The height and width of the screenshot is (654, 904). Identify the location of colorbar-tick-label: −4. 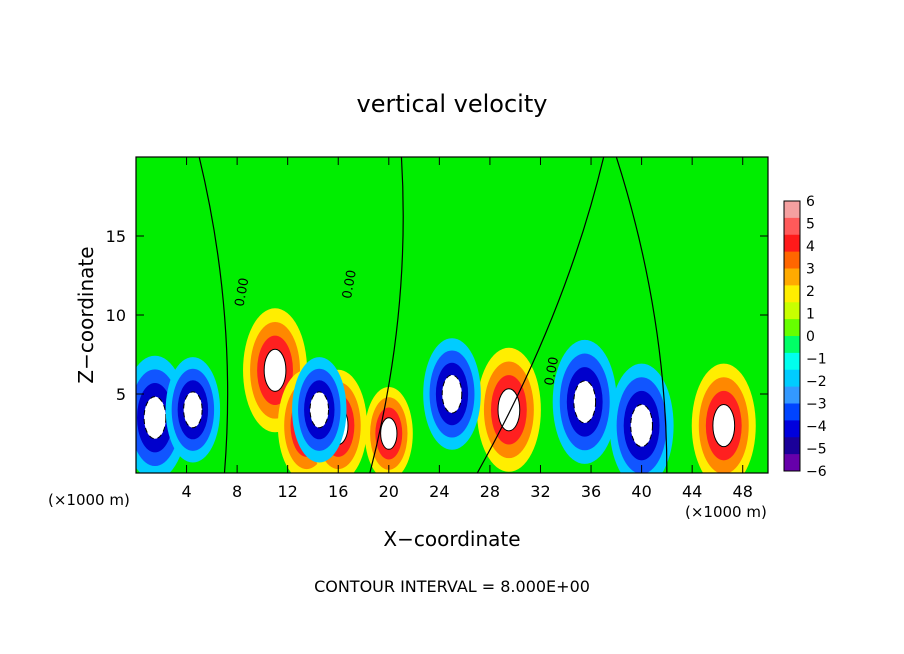
(816, 427).